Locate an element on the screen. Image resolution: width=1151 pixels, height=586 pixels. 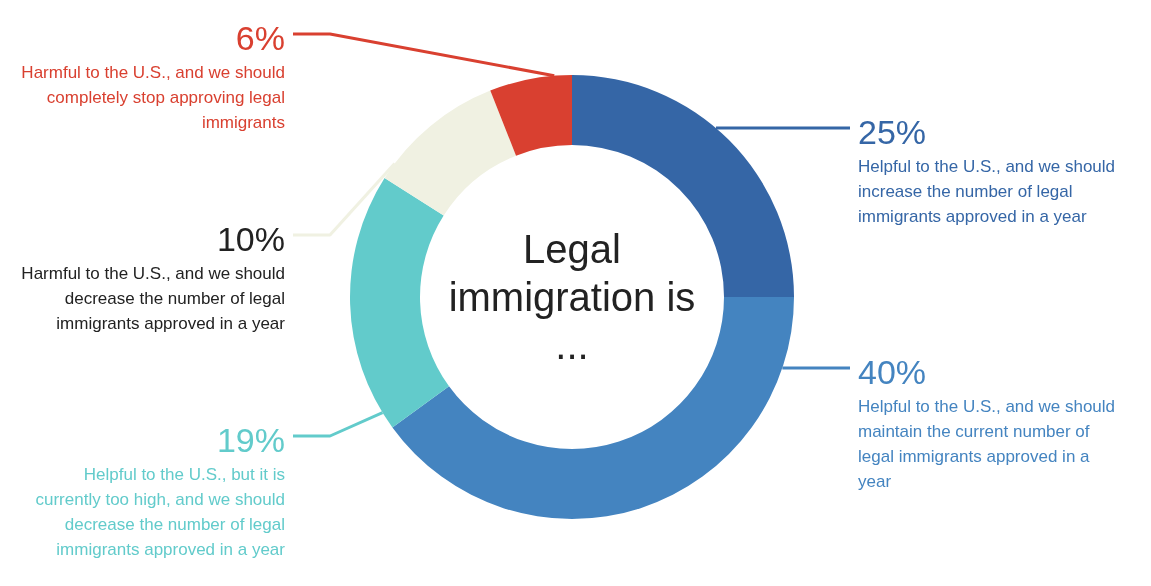
slice-label: Helpful to the U.S., but it is currently too high, and we should decrease the number of legal immigrants approved in a year is located at coordinates (160, 512).